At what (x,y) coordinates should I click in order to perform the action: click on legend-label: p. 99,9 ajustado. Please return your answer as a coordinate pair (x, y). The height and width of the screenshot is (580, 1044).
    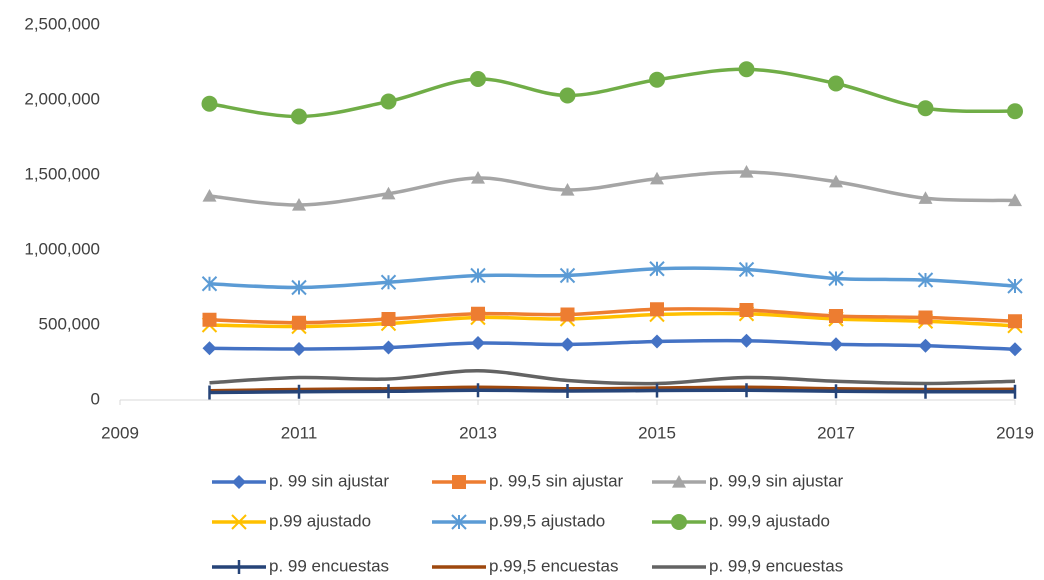
    Looking at the image, I should click on (769, 520).